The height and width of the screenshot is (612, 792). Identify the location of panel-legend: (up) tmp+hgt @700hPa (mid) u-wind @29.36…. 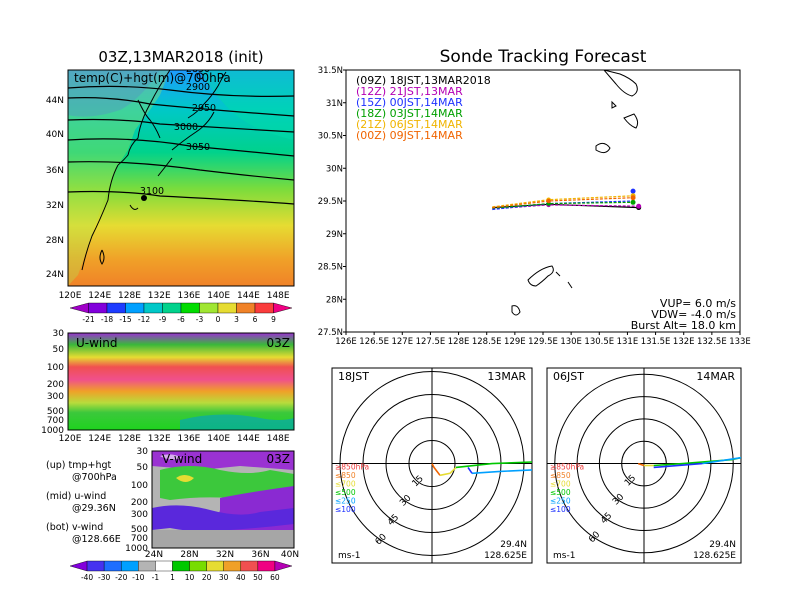
(83, 502).